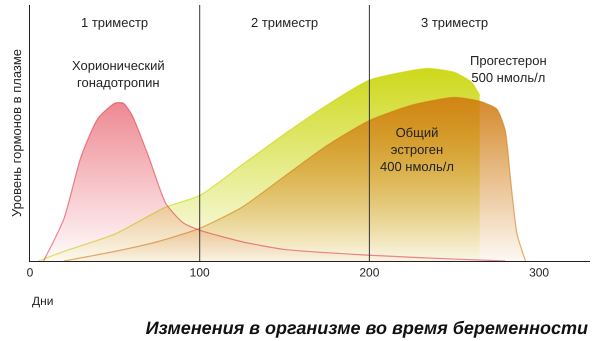  What do you see at coordinates (200, 272) in the screenshot?
I see `x-tick-label: 100` at bounding box center [200, 272].